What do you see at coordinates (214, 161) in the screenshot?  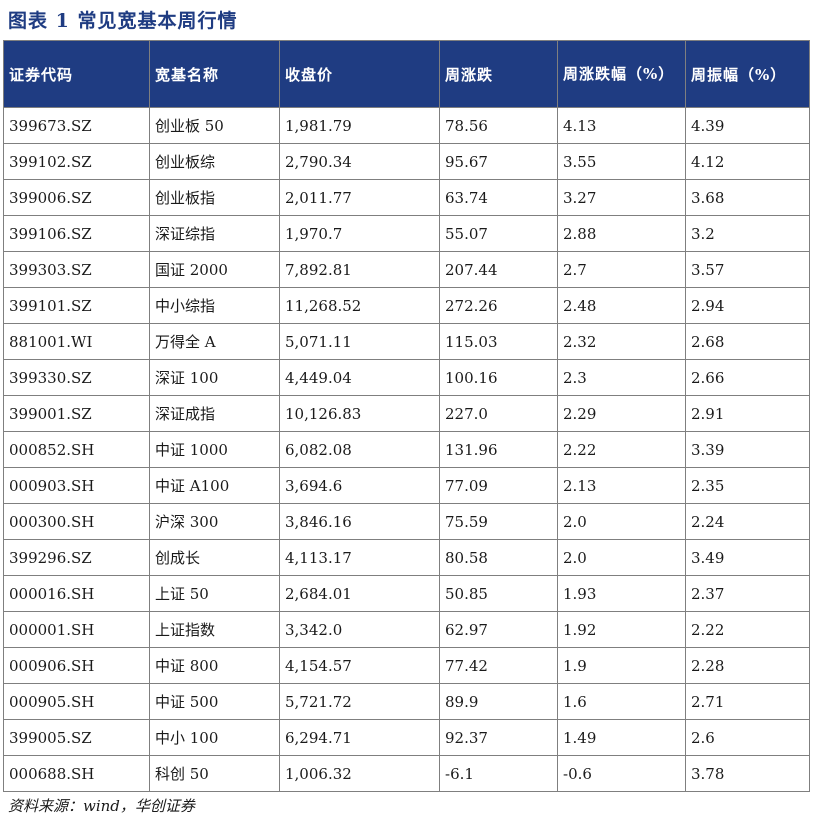 I see `cell-name: 创业板综` at bounding box center [214, 161].